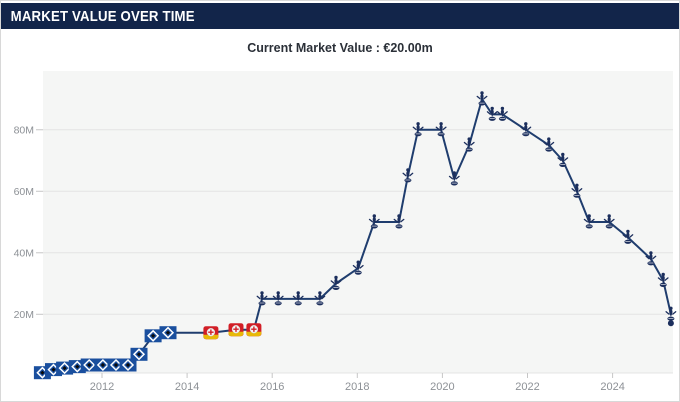 This screenshot has width=680, height=402. What do you see at coordinates (24, 130) in the screenshot?
I see `y-axis-label: 80M` at bounding box center [24, 130].